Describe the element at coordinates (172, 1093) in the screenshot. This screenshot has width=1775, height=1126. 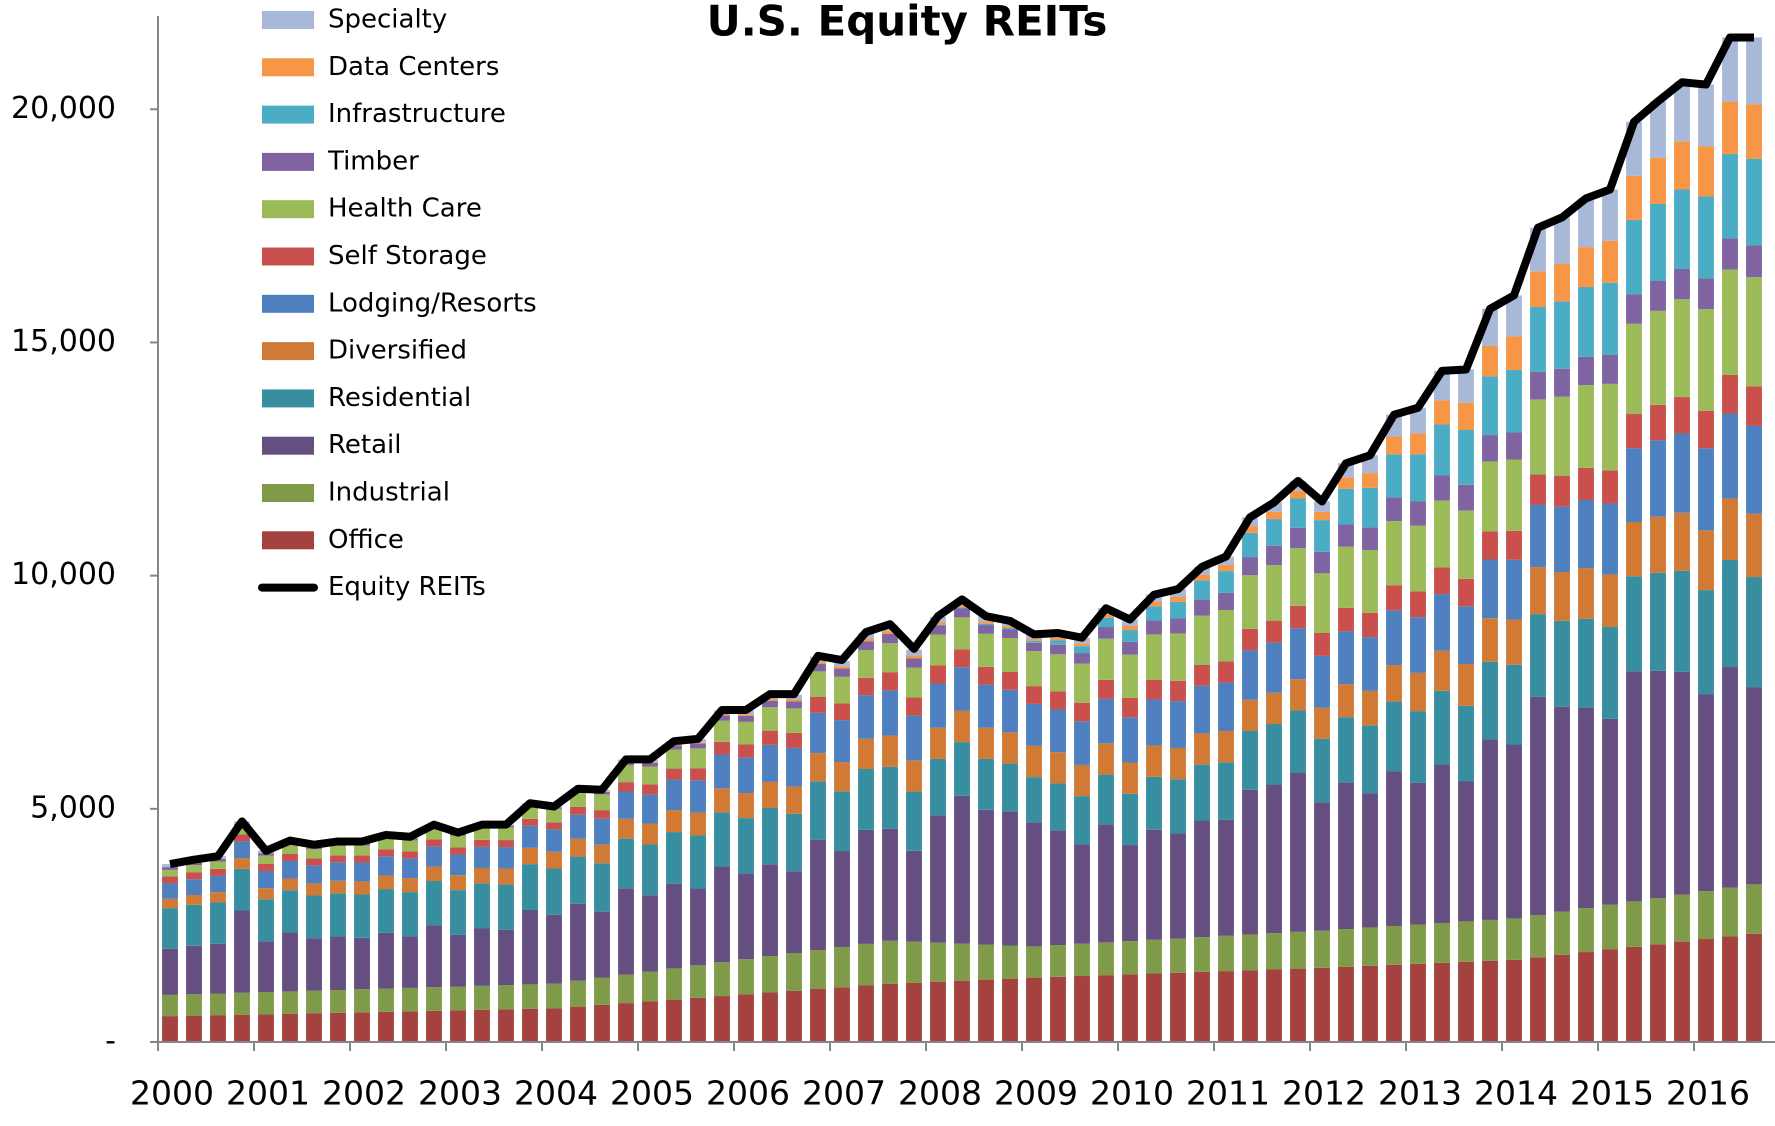
I see `x-tick-label: 2000` at that location.